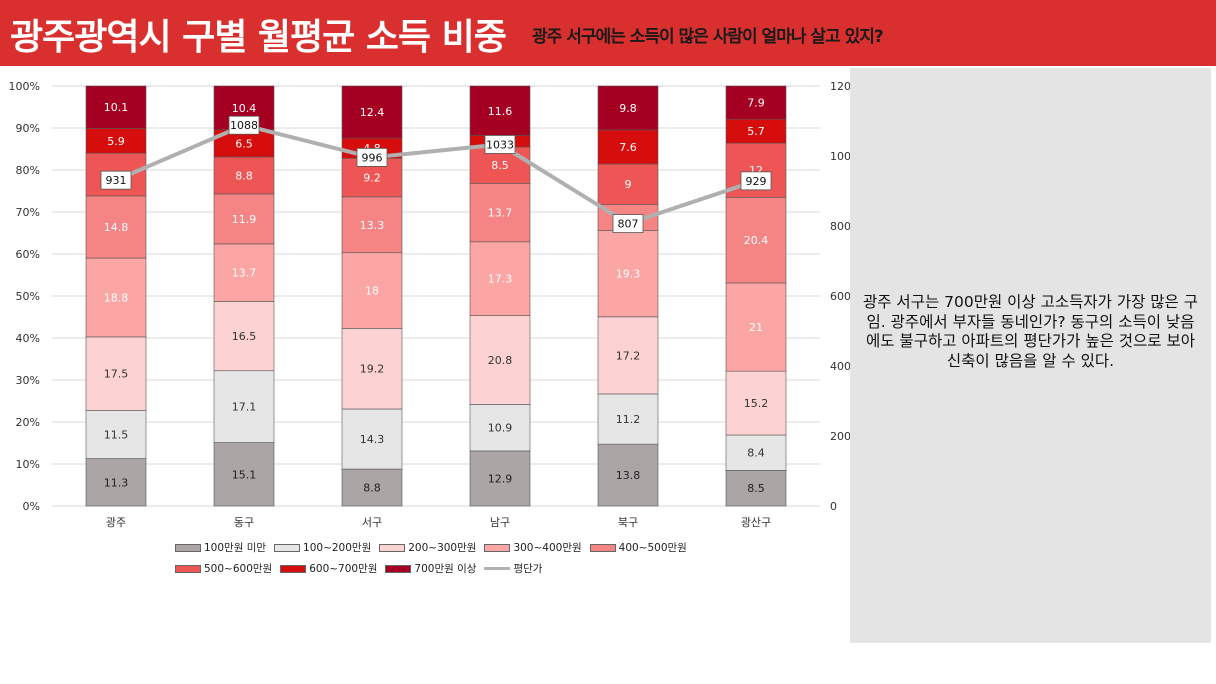  What do you see at coordinates (28, 380) in the screenshot?
I see `y-left-tick-label: 30%` at bounding box center [28, 380].